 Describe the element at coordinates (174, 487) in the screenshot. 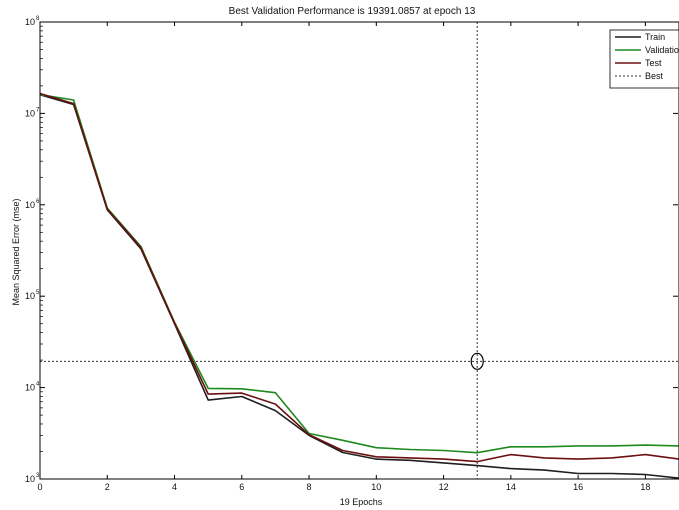

I see `x-tick-label: 4` at that location.